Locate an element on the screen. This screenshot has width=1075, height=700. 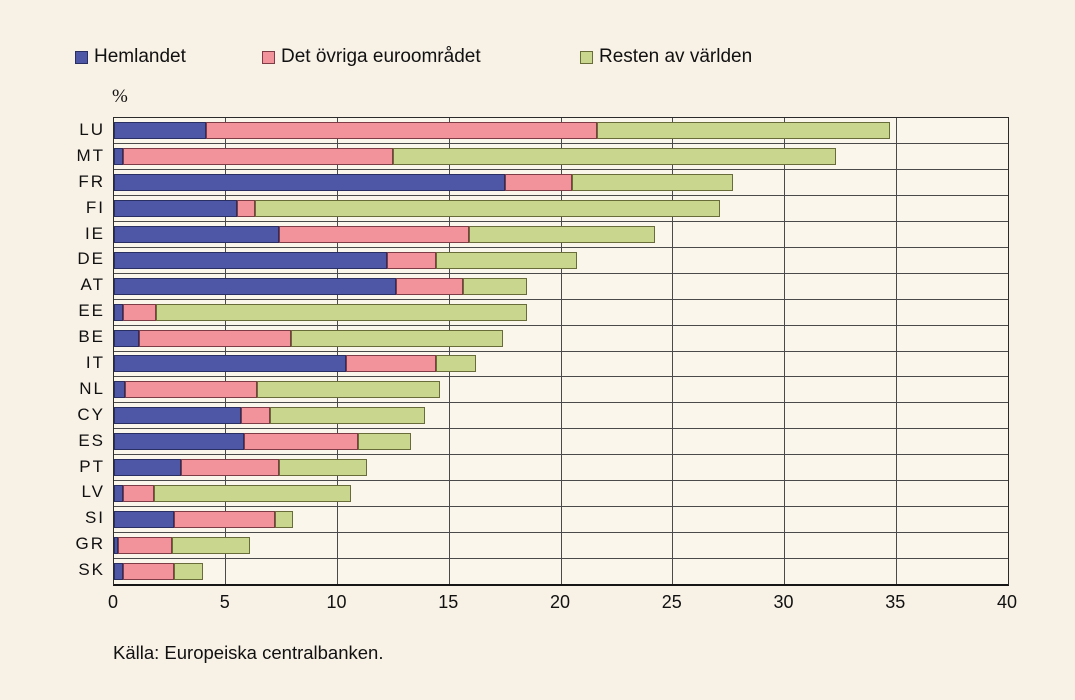
y-label-LU: LU is located at coordinates (92, 129).